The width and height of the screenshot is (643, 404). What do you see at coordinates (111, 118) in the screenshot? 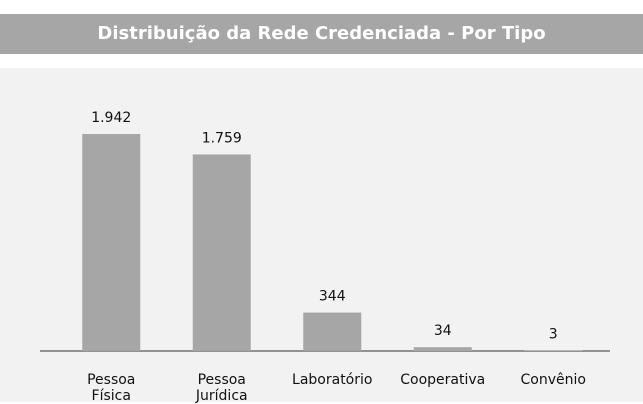
I see `value-label: 1.942` at bounding box center [111, 118].